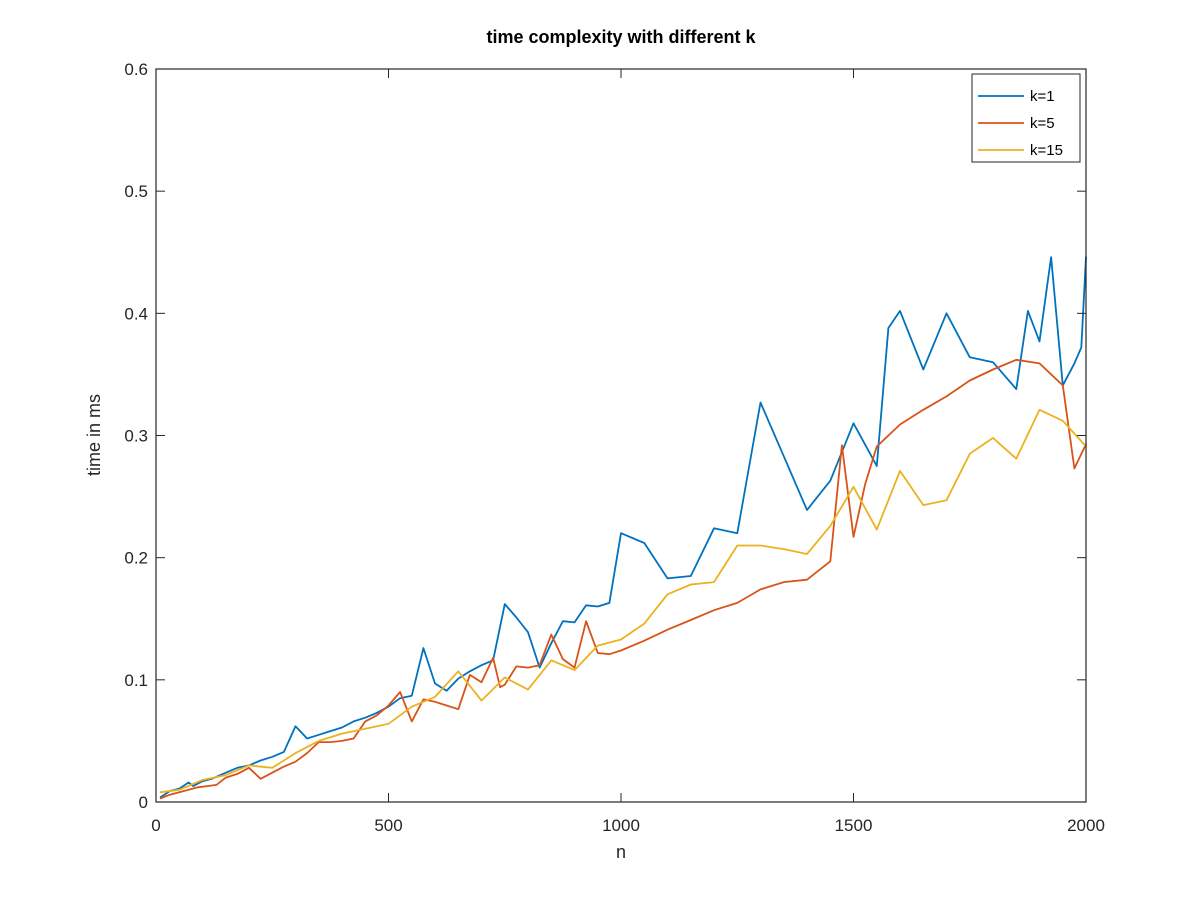 The height and width of the screenshot is (900, 1200). I want to click on x-tick-label: 500, so click(388, 825).